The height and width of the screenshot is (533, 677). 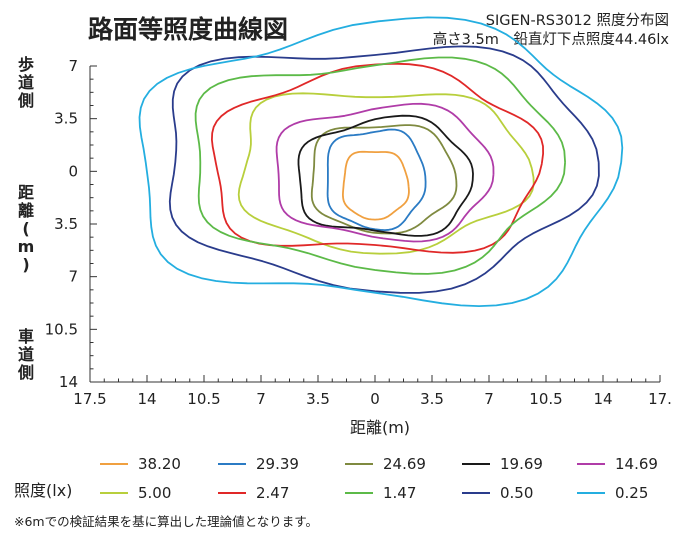 I want to click on y-label-distance: 距離(m), so click(x=26, y=228).